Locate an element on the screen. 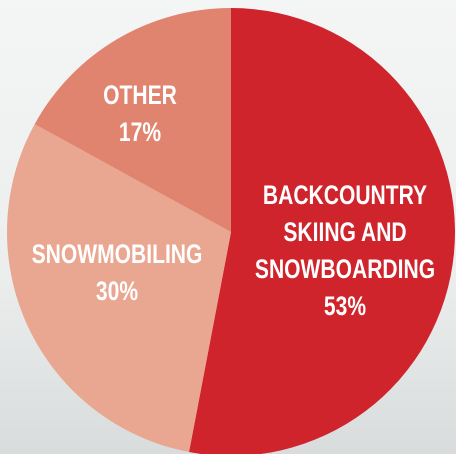 The image size is (456, 454). category-label: BACKCOUNTRY SKIING AND SNOWBOARDING is located at coordinates (345, 232).